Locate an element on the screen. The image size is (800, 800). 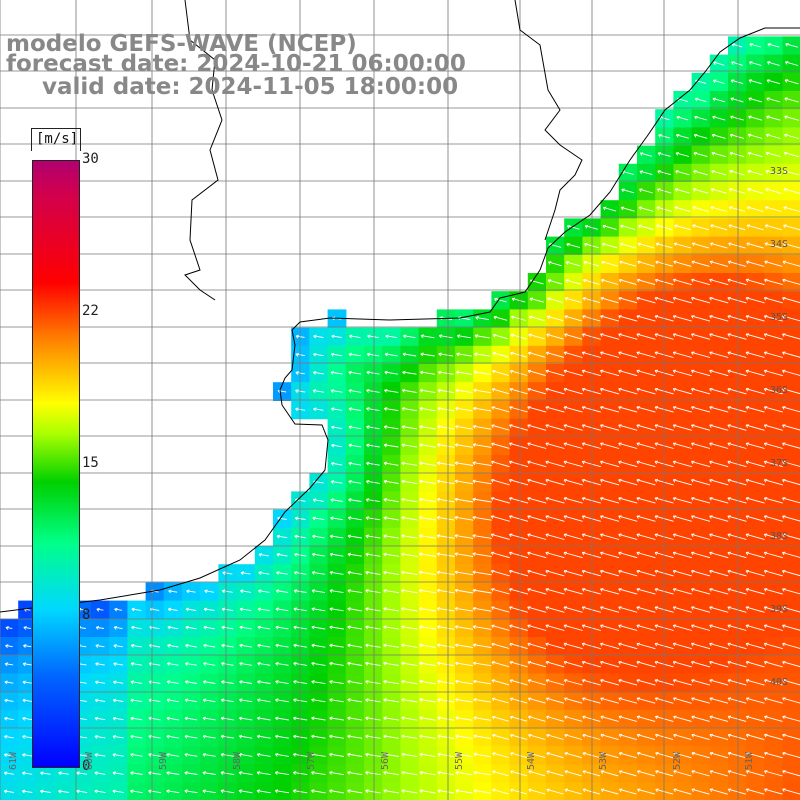
lat-label: 37S is located at coordinates (779, 463).